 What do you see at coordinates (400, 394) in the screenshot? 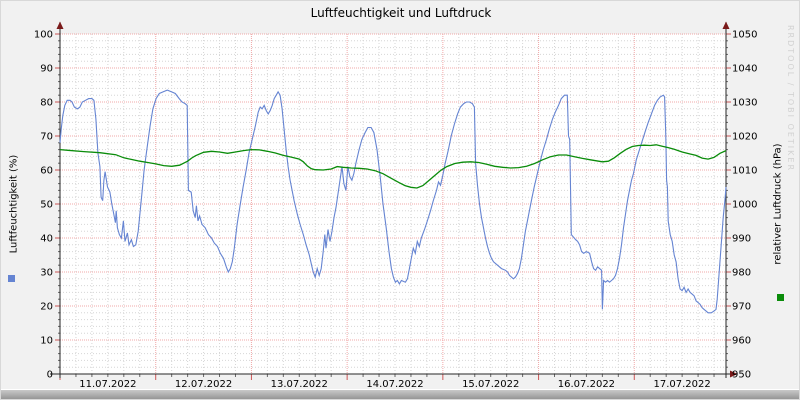
I see `window-bottom-bar` at bounding box center [400, 394].